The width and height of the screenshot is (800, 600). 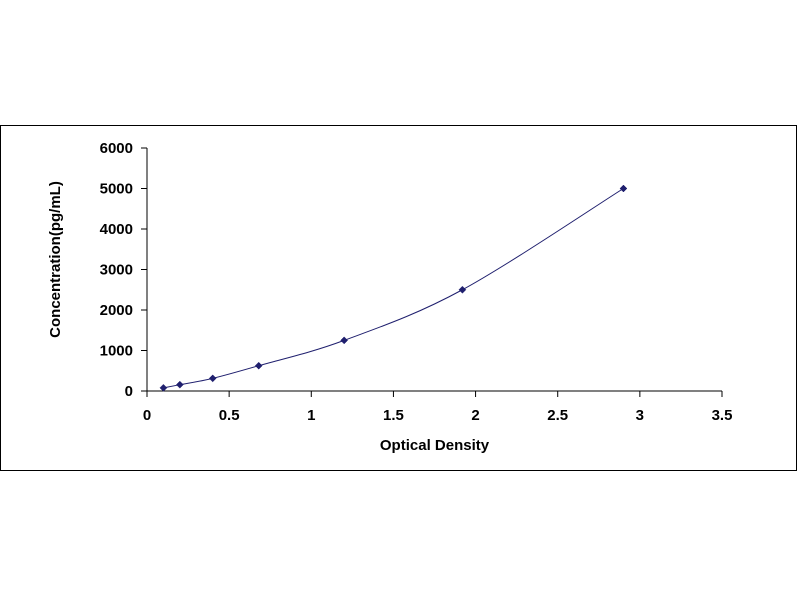 What do you see at coordinates (144, 269) in the screenshot?
I see `y-axis-ticks` at bounding box center [144, 269].